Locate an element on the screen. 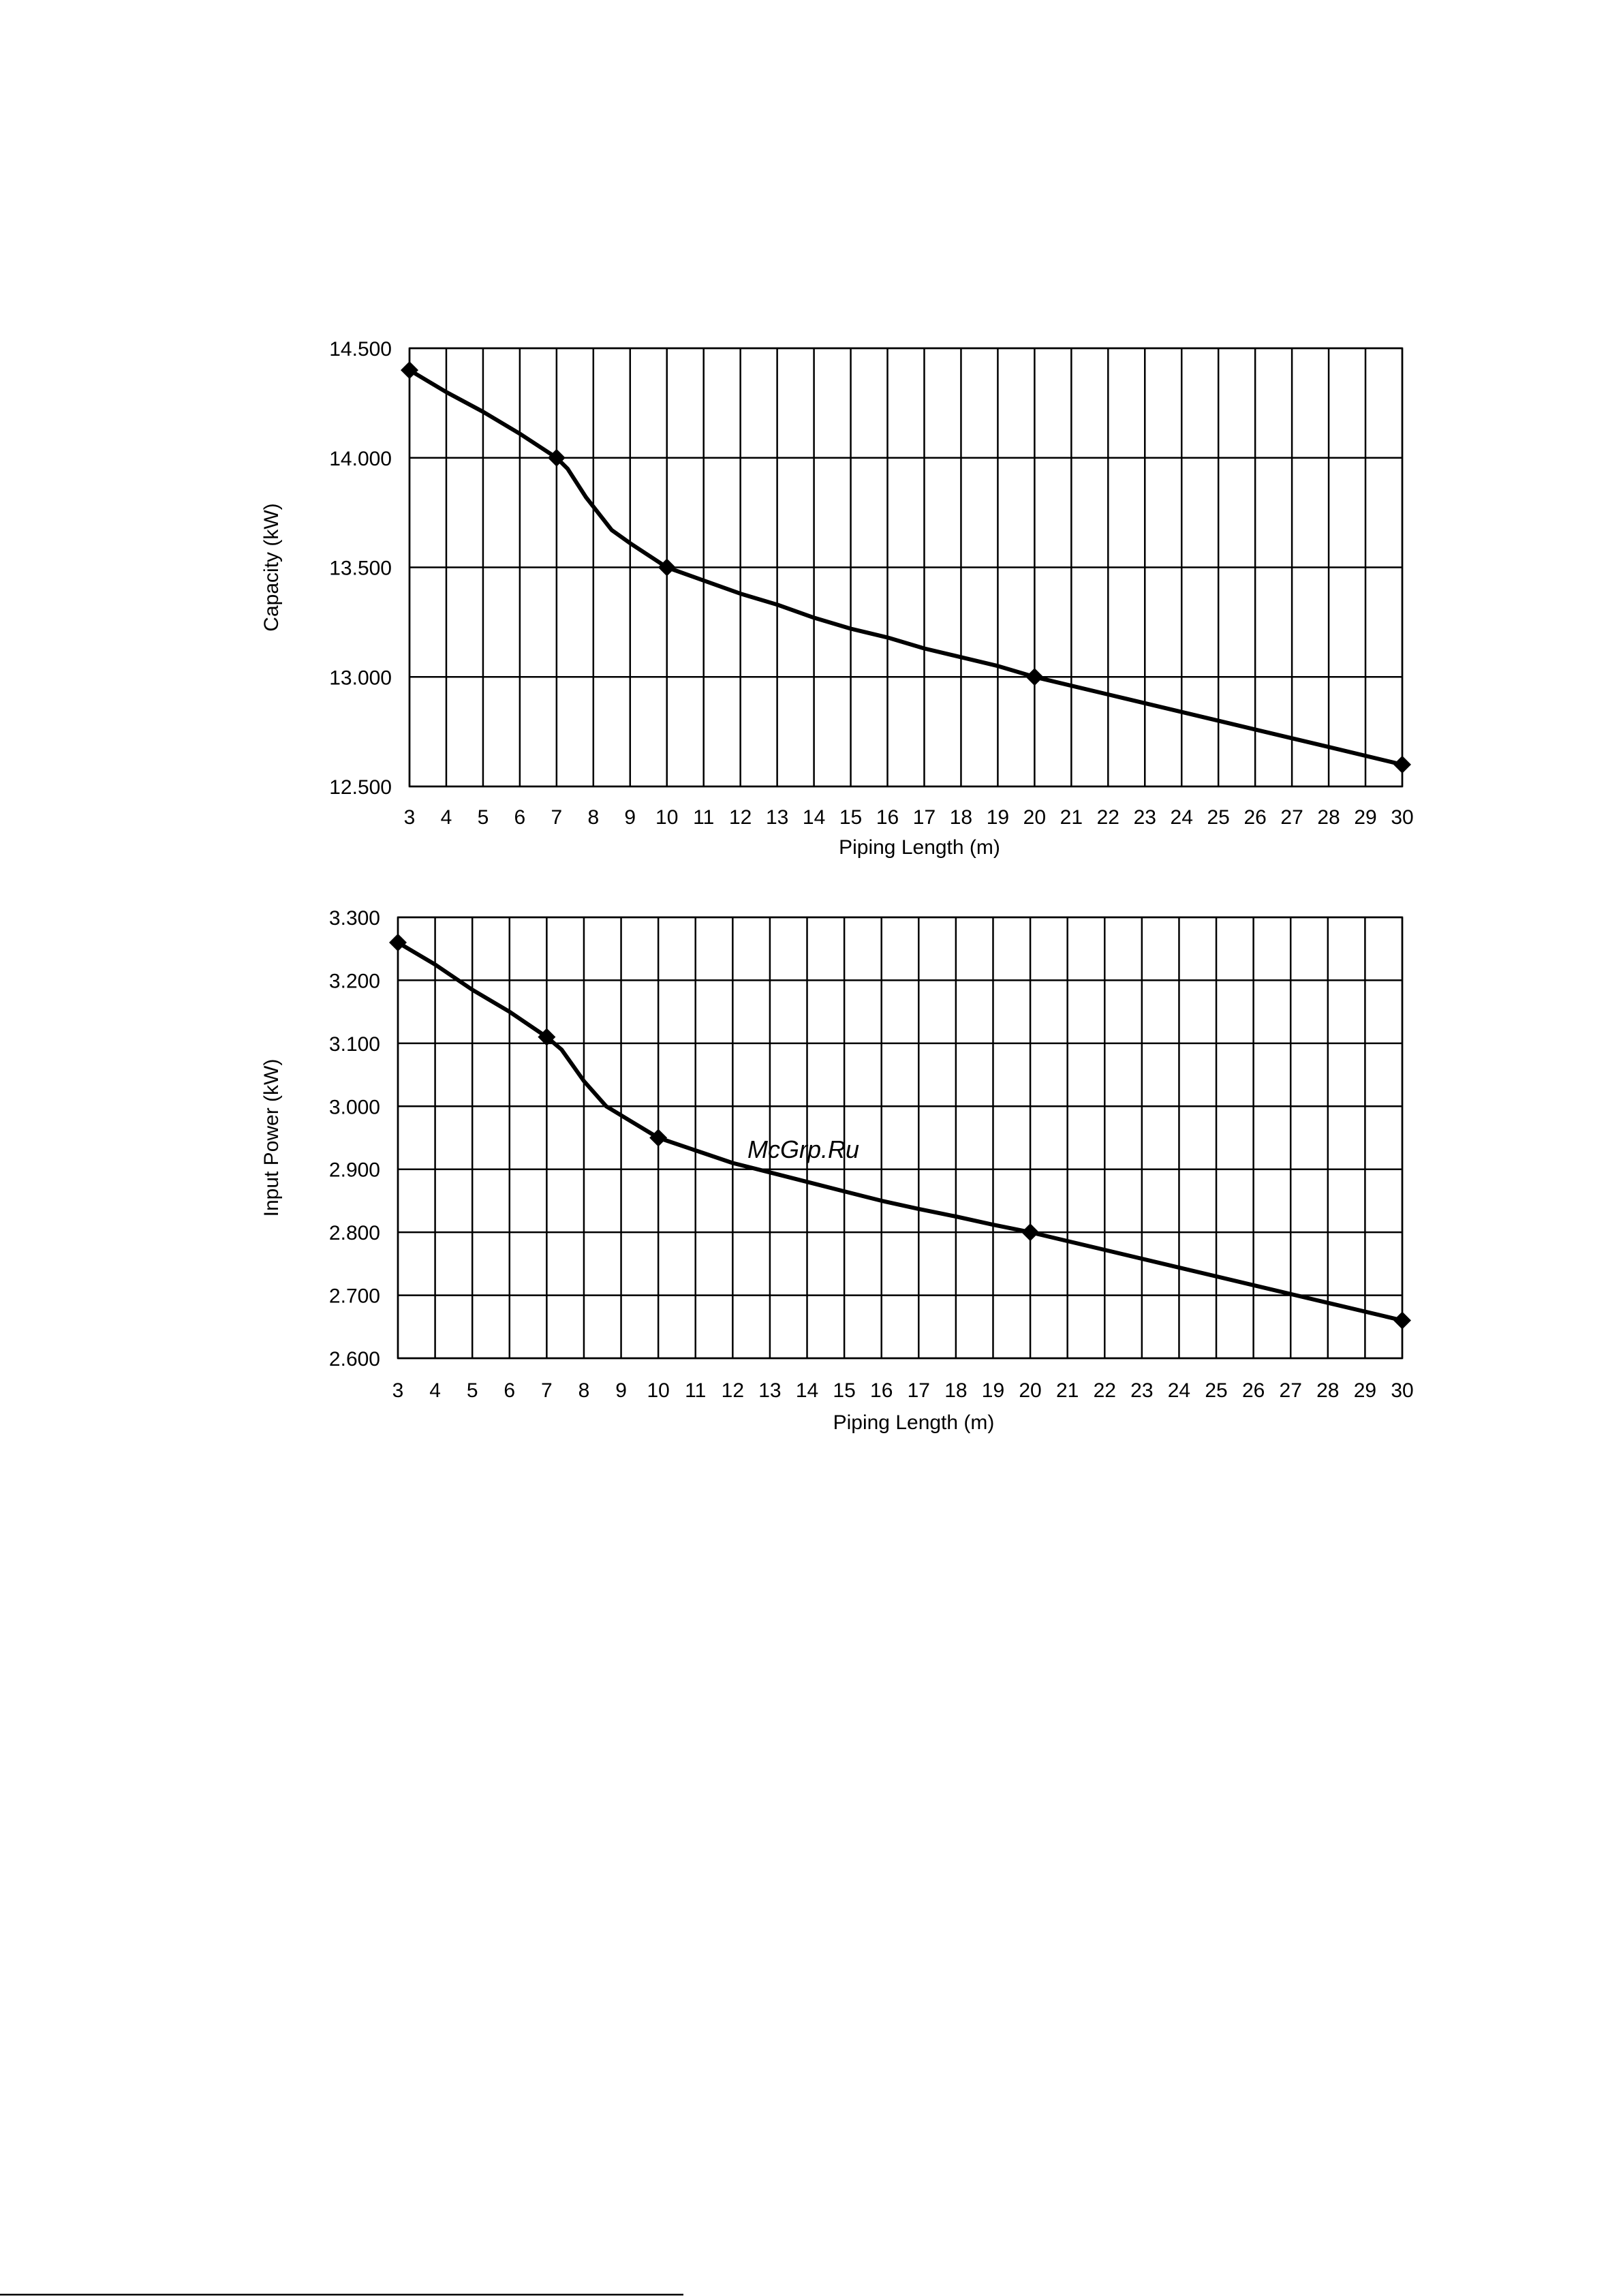 This screenshot has height=2296, width=1623. y-tick-label: 13.500 is located at coordinates (360, 569).